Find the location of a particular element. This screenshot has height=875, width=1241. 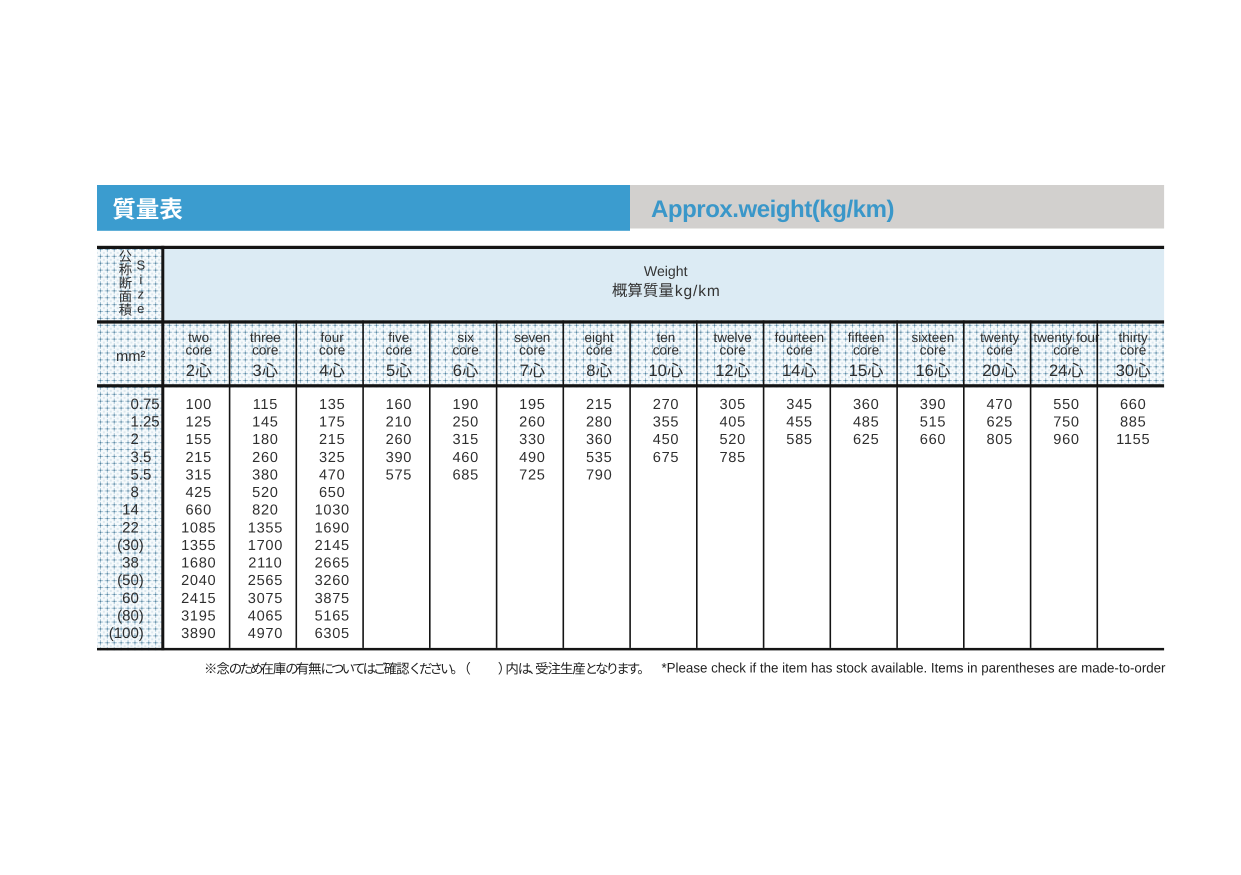

svg-text: 12 is located at coordinates (724, 371).